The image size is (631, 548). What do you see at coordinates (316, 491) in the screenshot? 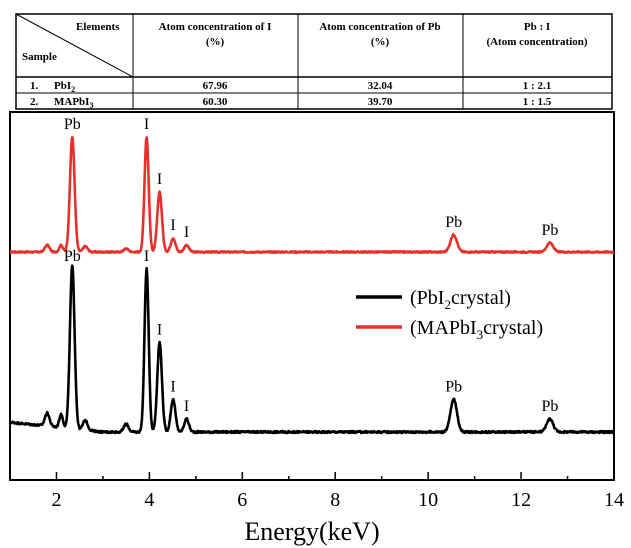
I see `x-axis: 2 4 6 8 10 12 14` at bounding box center [316, 491].